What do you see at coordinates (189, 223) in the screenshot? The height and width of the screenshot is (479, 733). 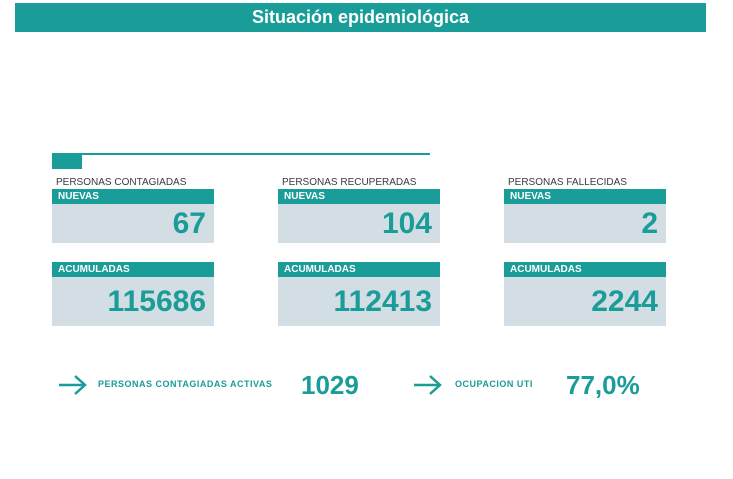 I see `nuevas-value: 67` at bounding box center [189, 223].